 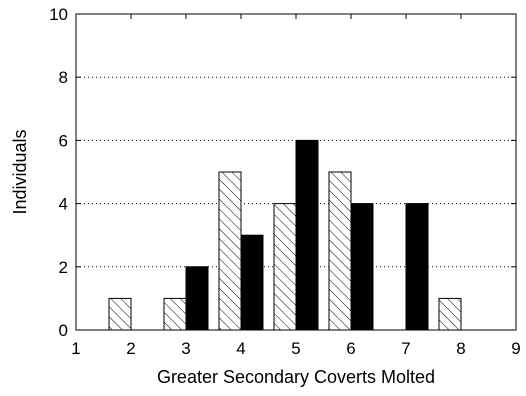 I want to click on y-tick-label-0: 0, so click(x=63, y=330).